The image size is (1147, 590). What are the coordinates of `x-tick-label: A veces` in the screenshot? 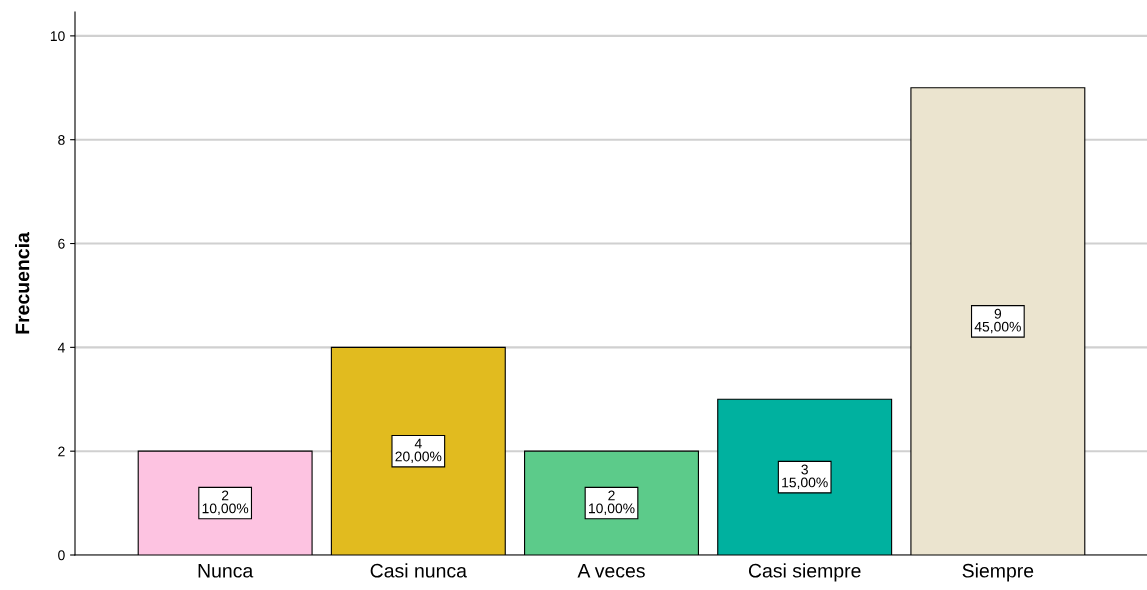 It's located at (611, 571).